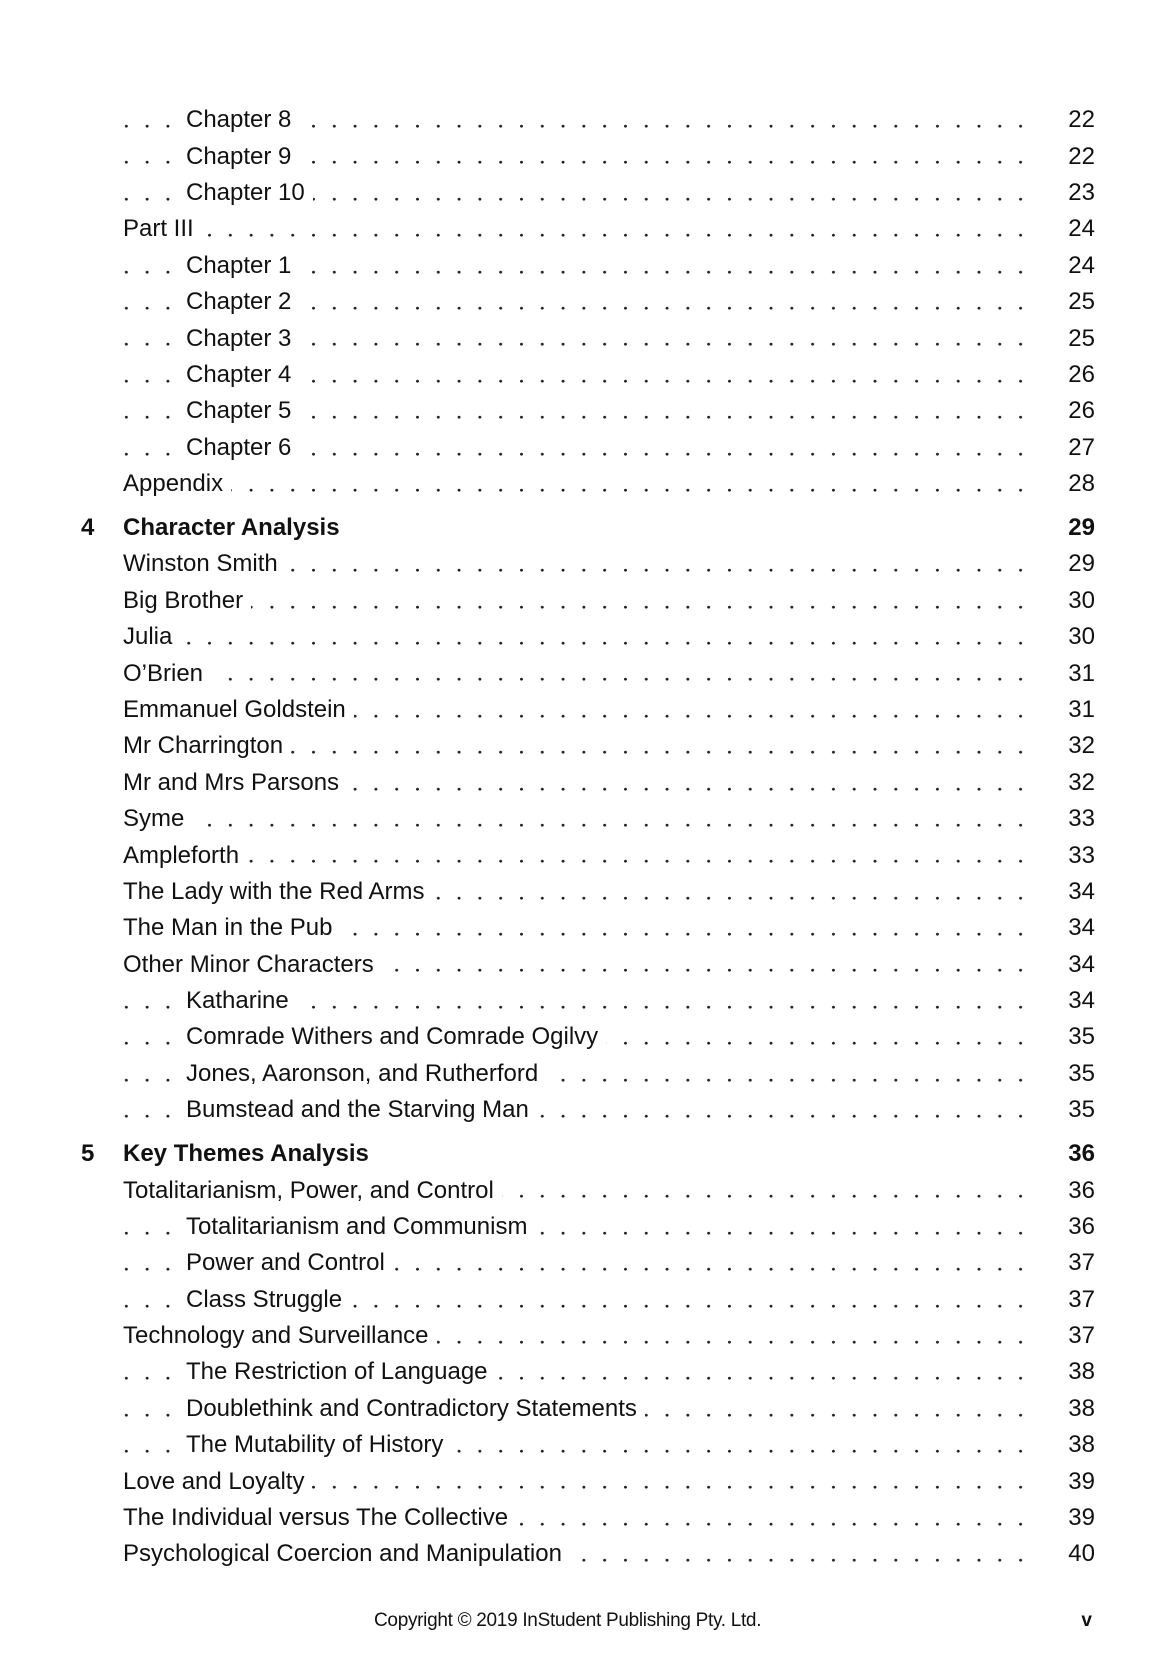  What do you see at coordinates (583, 1445) in the screenshot?
I see `toc-entry: The Mutability of History 38` at bounding box center [583, 1445].